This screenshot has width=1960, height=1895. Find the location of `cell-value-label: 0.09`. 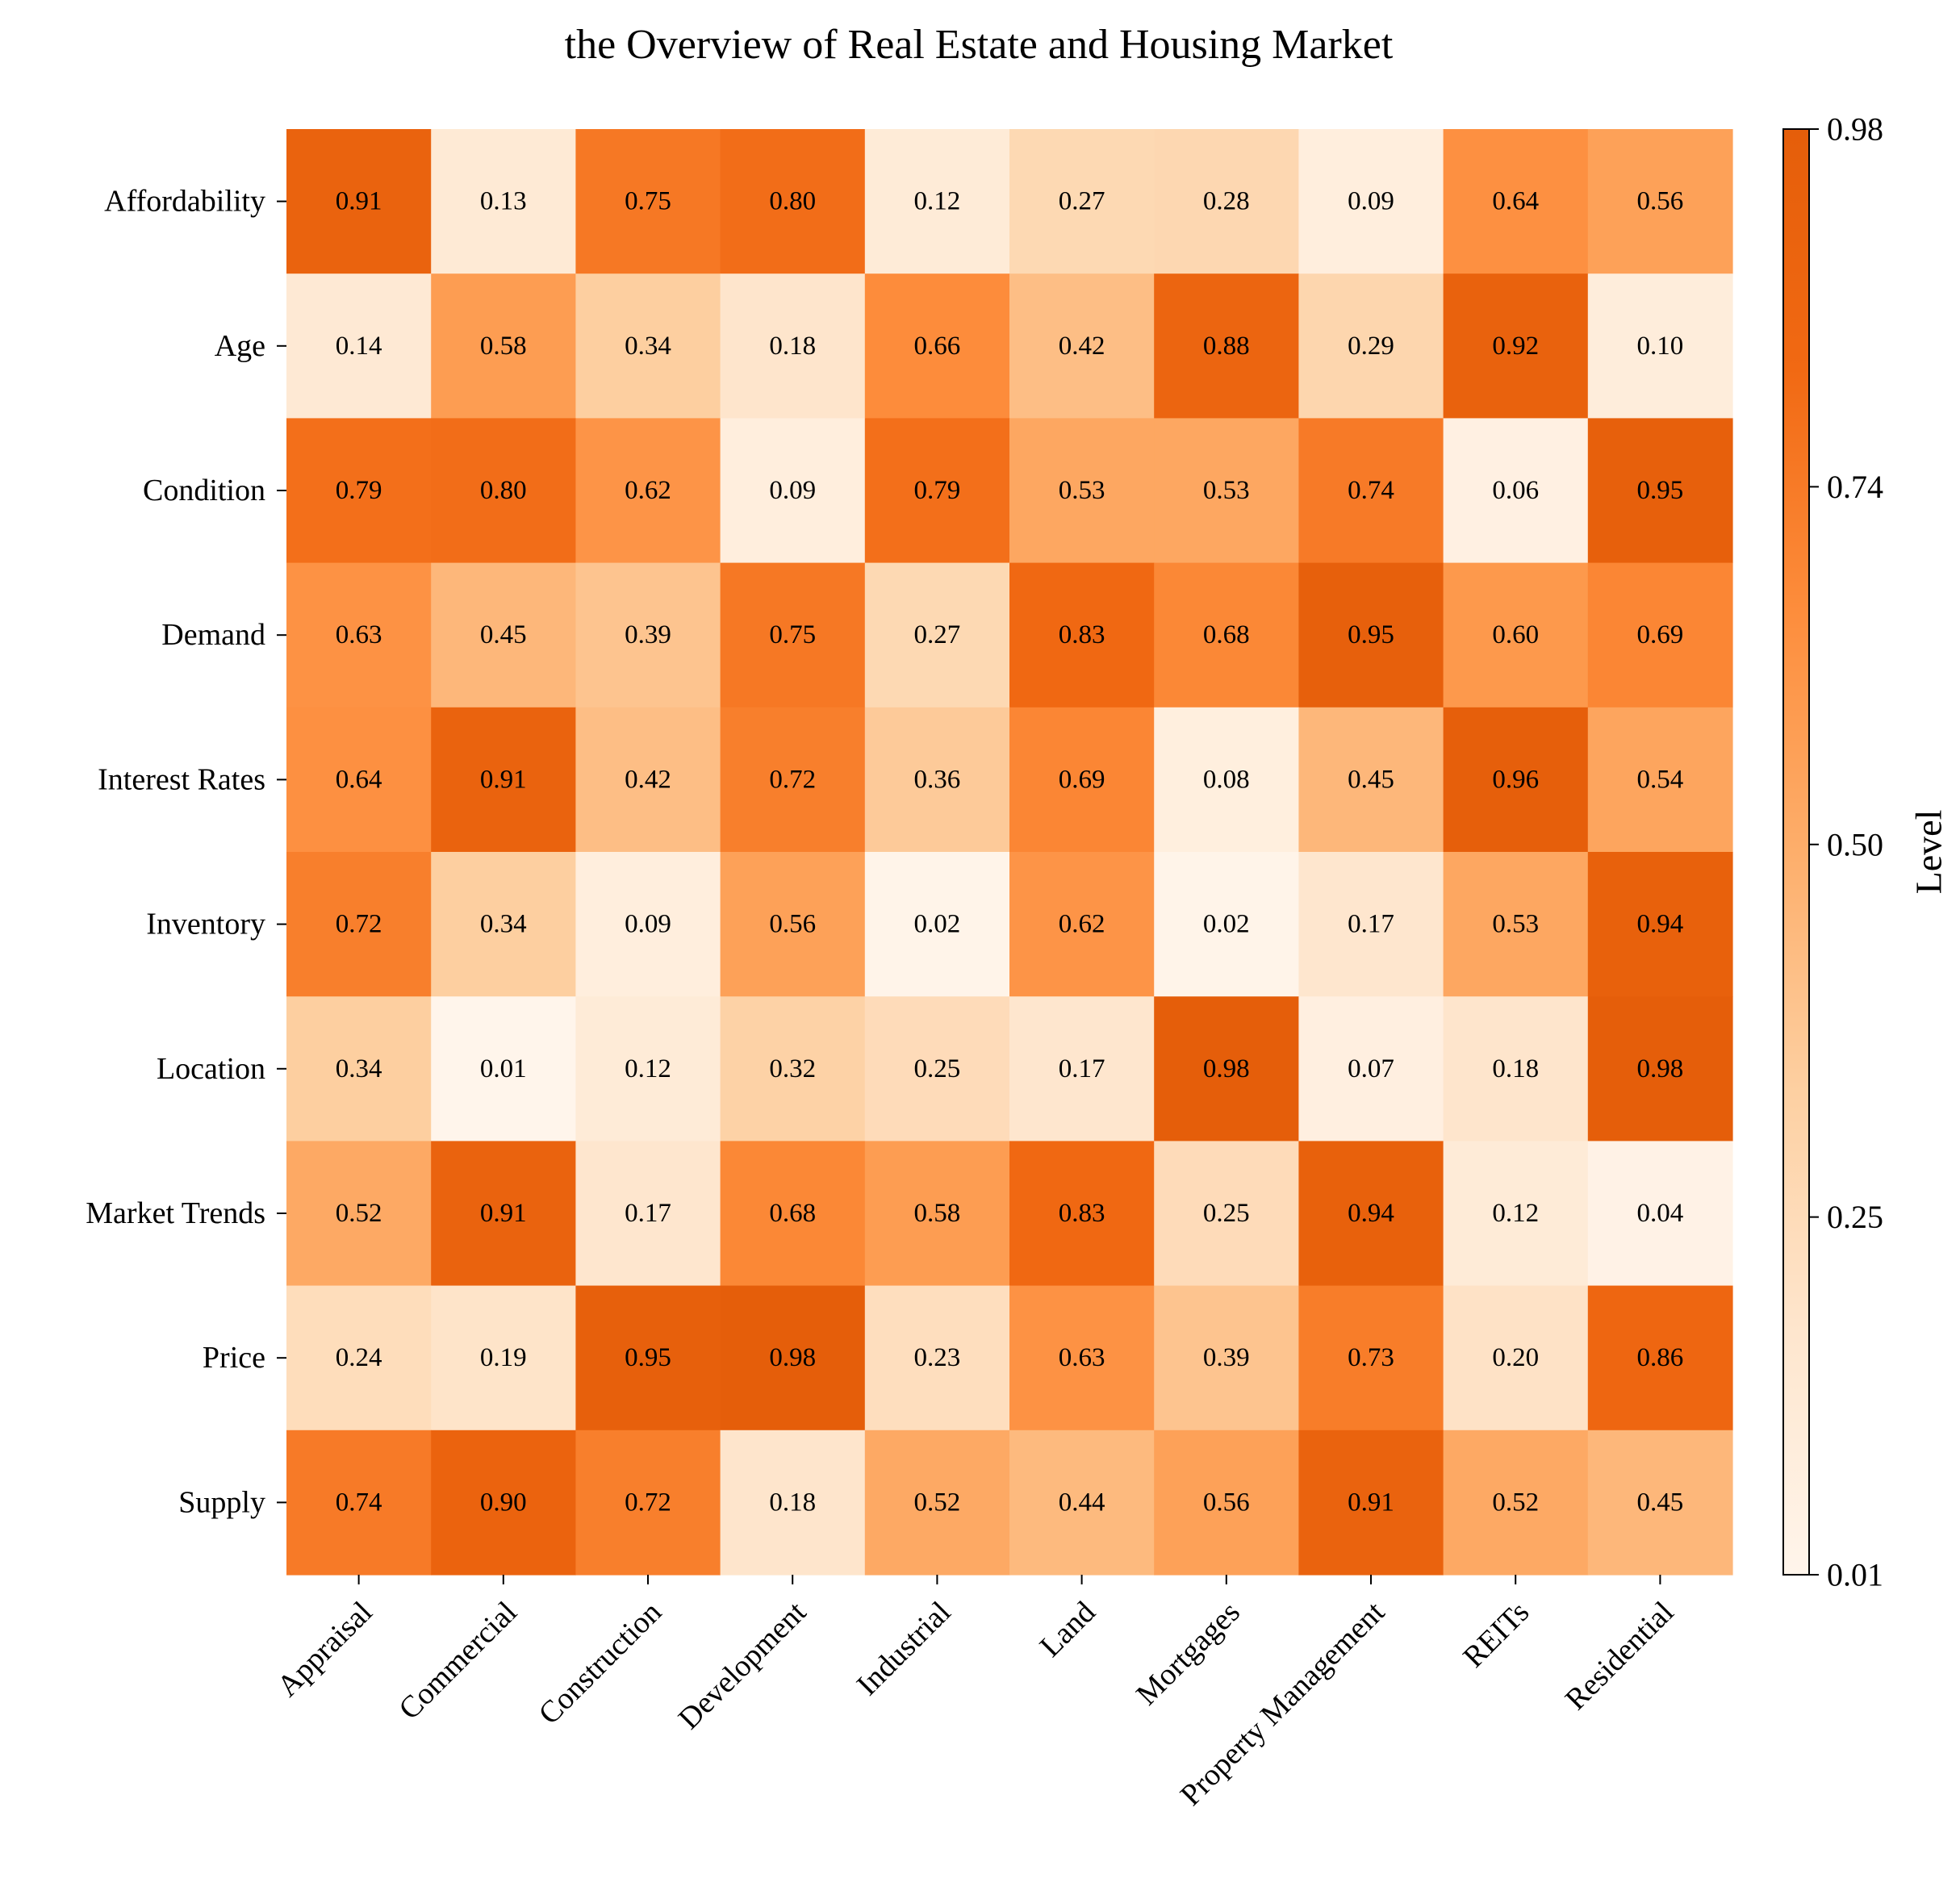

cell-value-label: 0.09 is located at coordinates (1371, 201).